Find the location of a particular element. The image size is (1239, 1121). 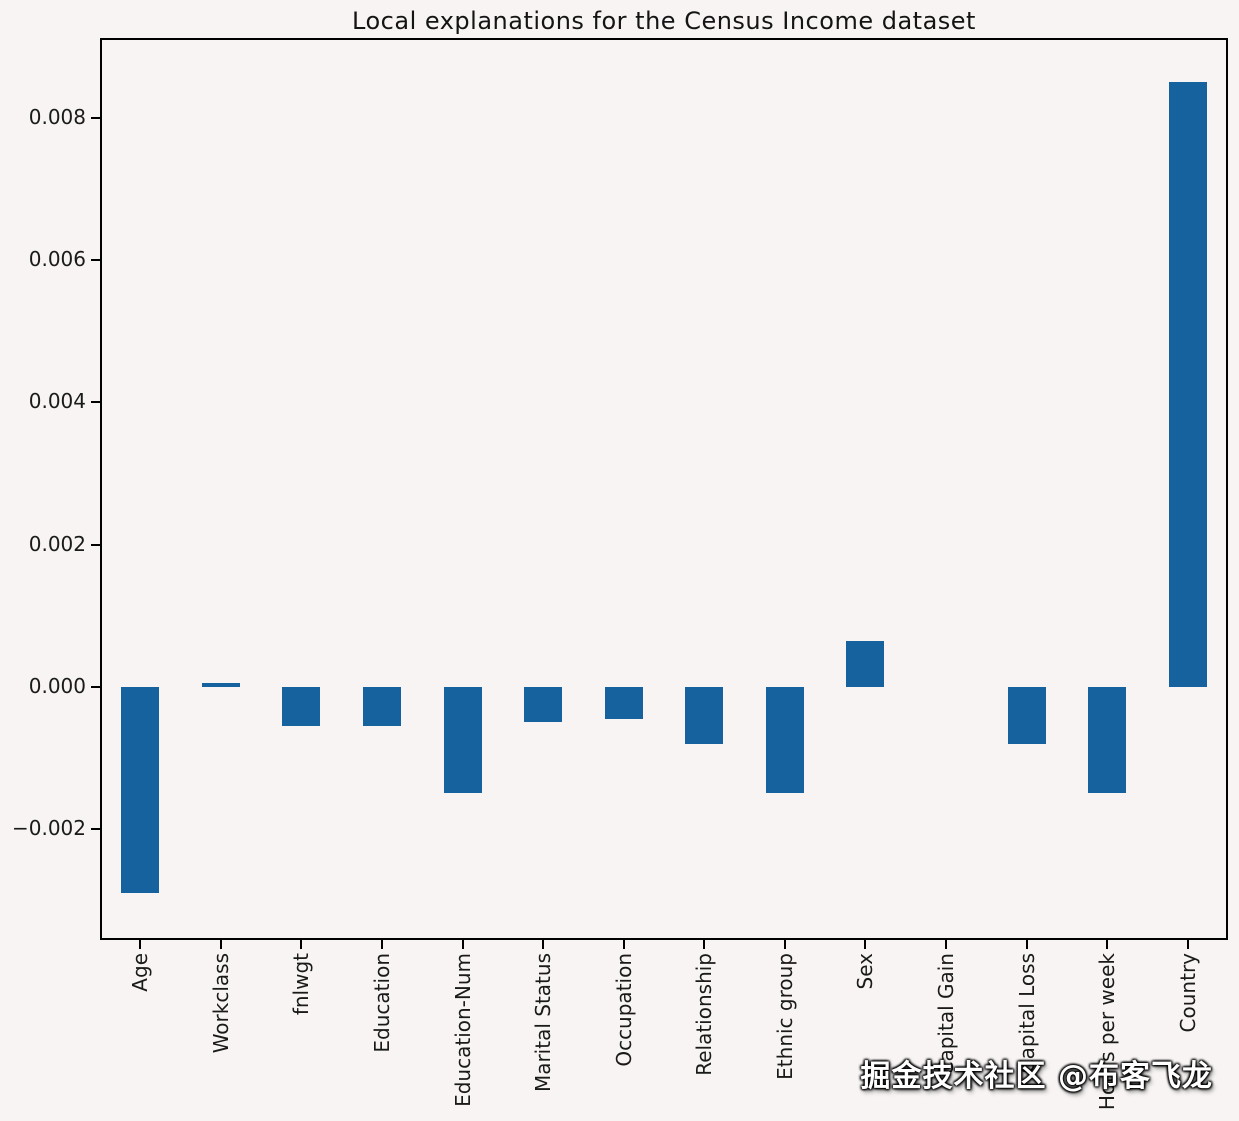

y-tick-label: 0.004 is located at coordinates (57, 401).